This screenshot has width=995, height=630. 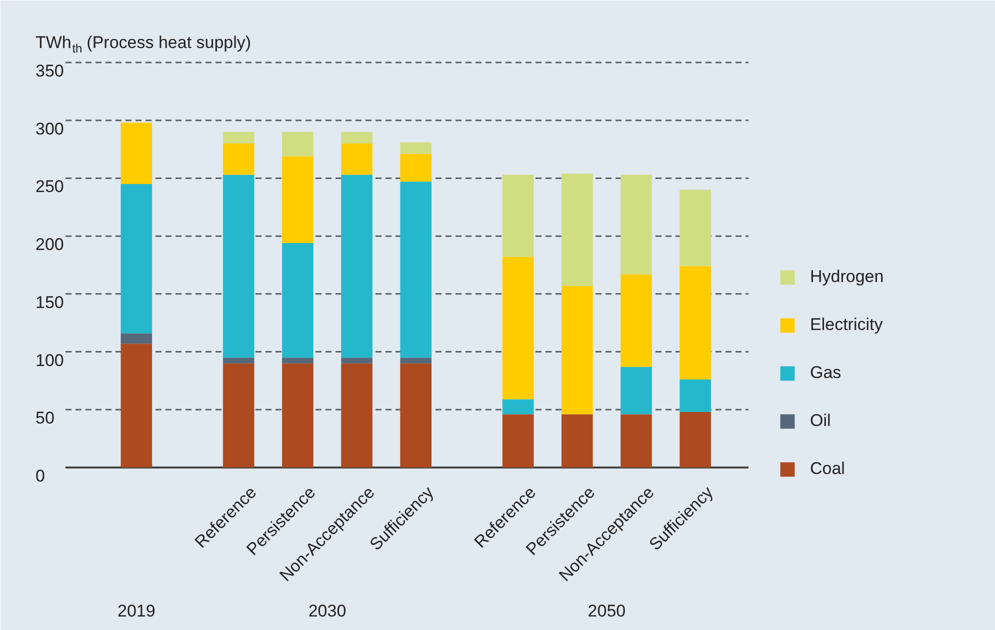 What do you see at coordinates (50, 360) in the screenshot?
I see `y-tick-label: 100` at bounding box center [50, 360].